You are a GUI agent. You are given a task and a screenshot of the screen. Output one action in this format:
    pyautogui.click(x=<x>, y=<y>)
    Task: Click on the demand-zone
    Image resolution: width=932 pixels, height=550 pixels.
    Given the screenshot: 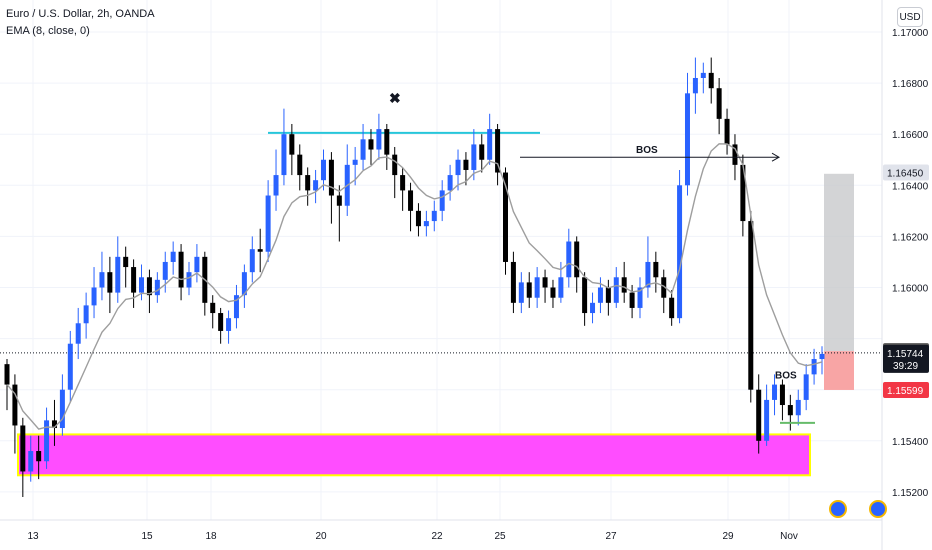 What is the action you would take?
    pyautogui.click(x=414, y=455)
    